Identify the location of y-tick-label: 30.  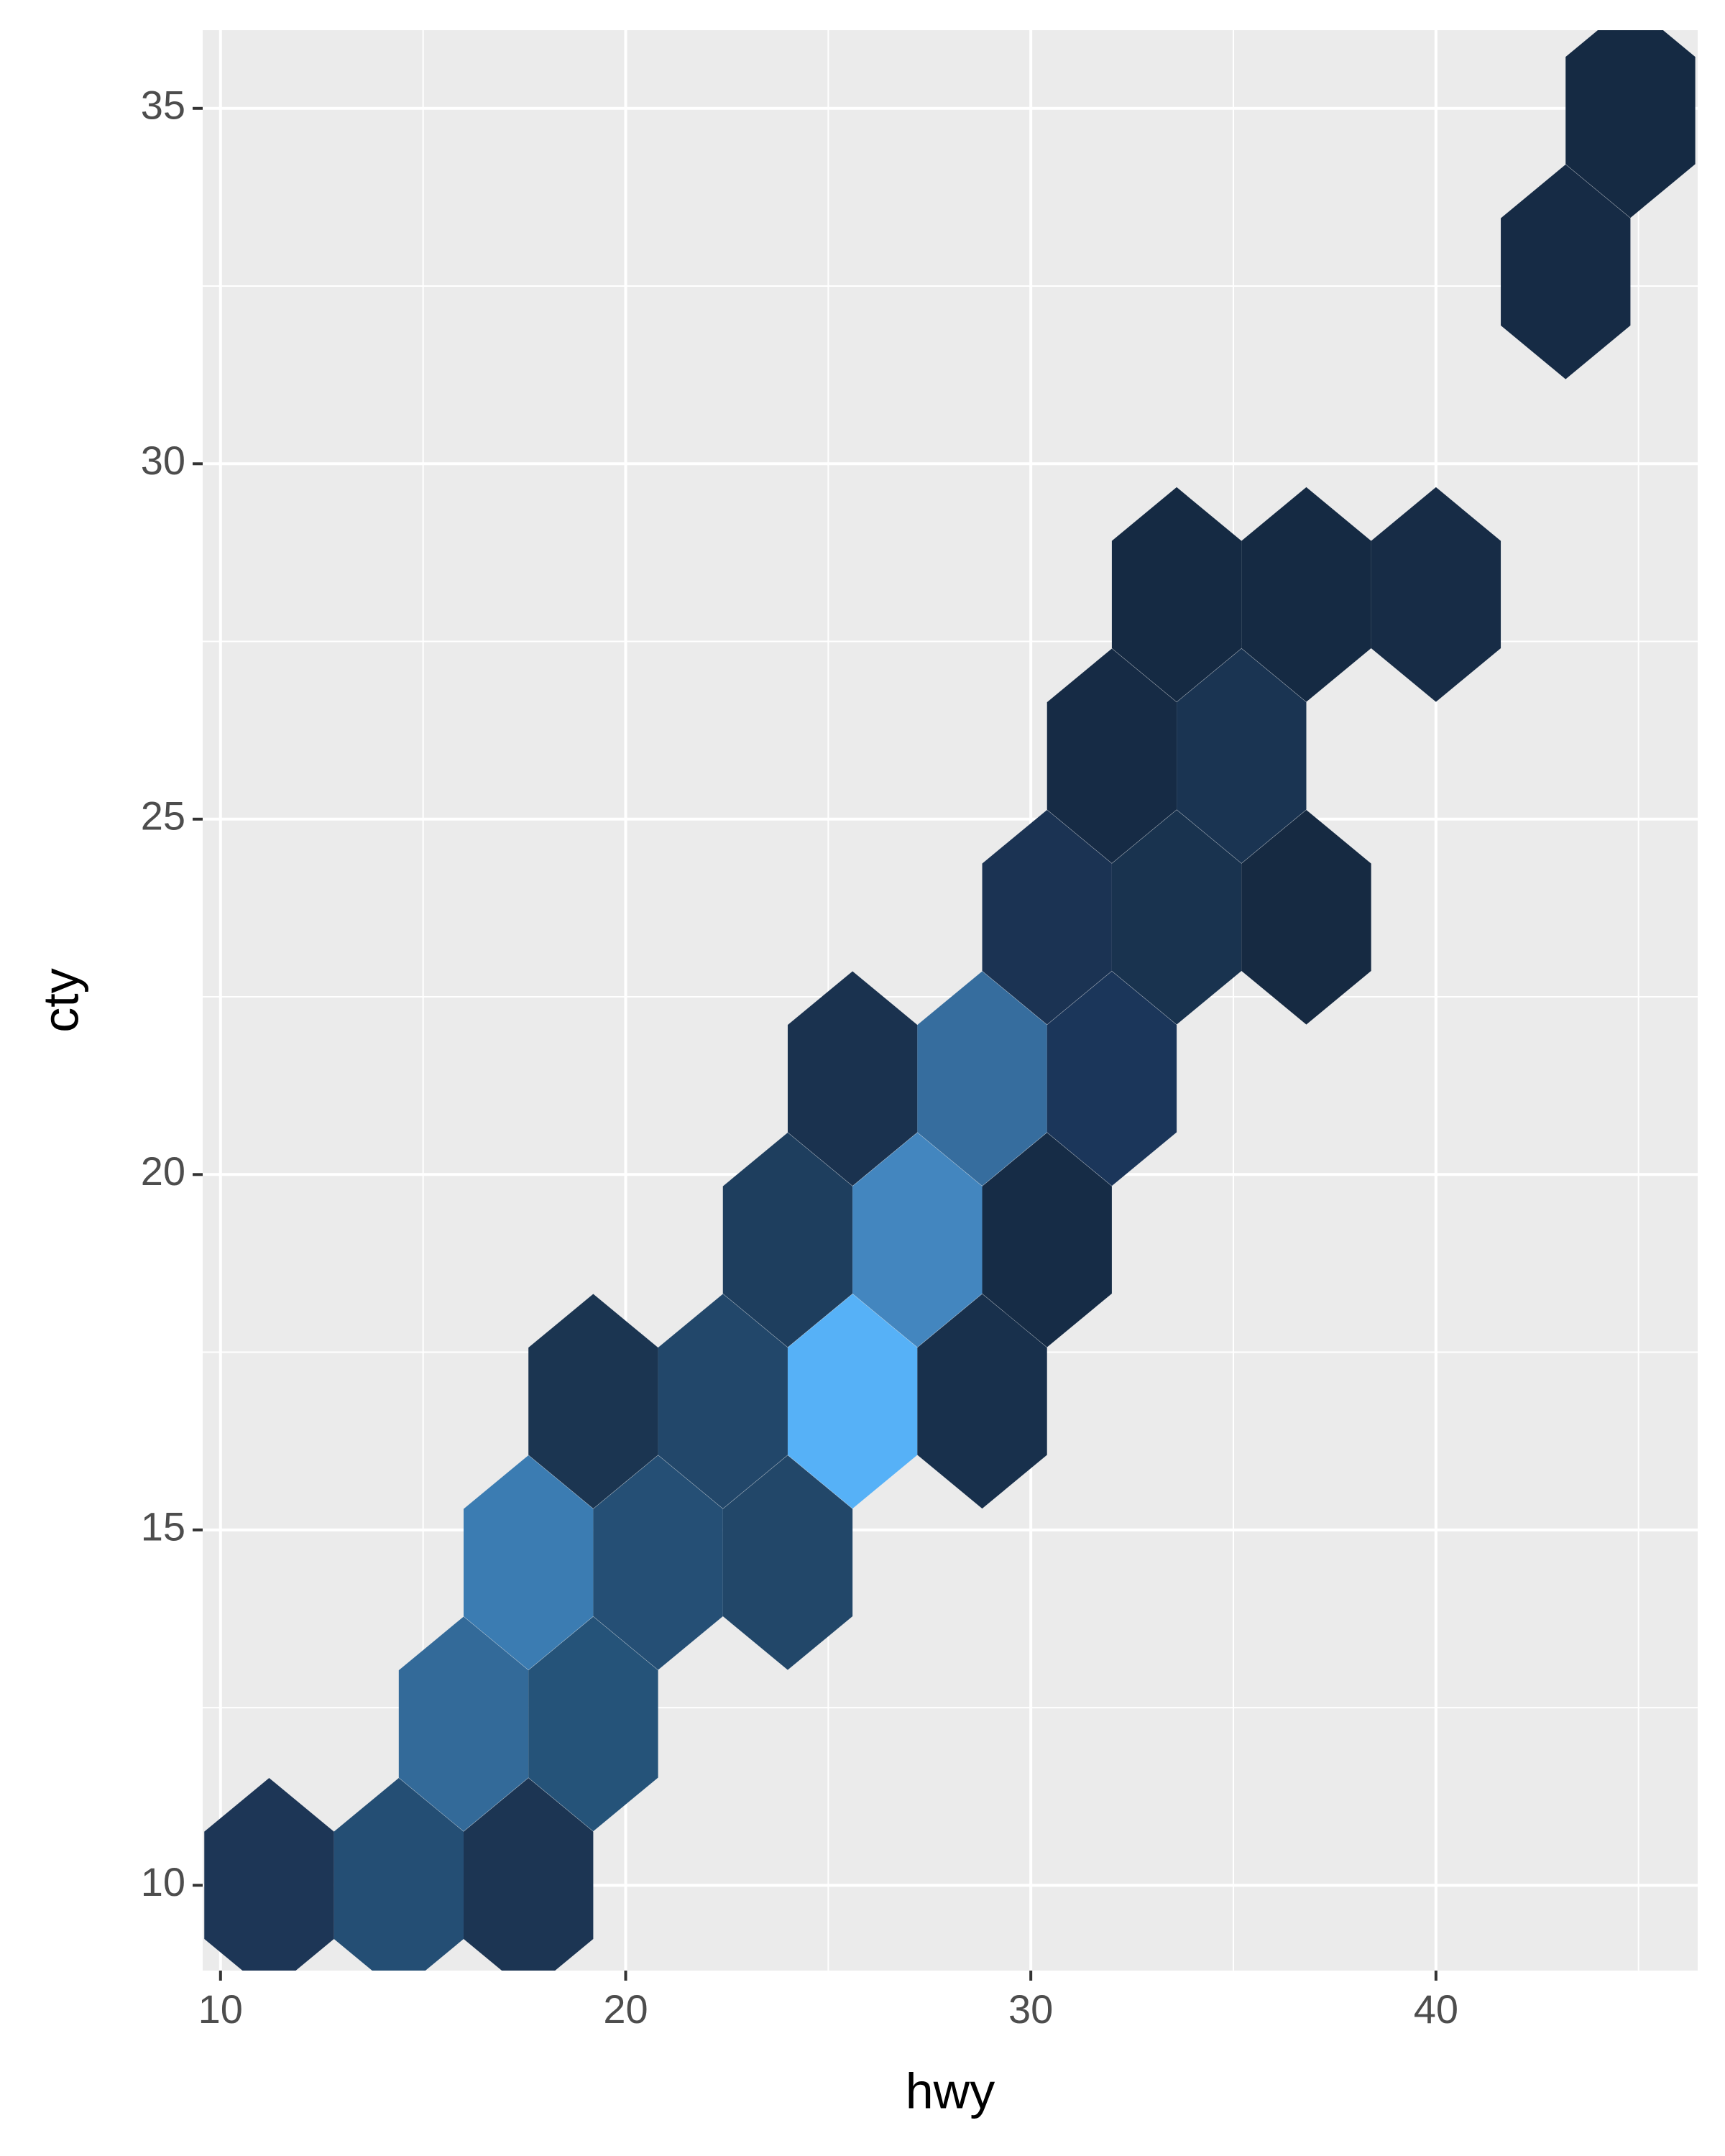
(163, 460).